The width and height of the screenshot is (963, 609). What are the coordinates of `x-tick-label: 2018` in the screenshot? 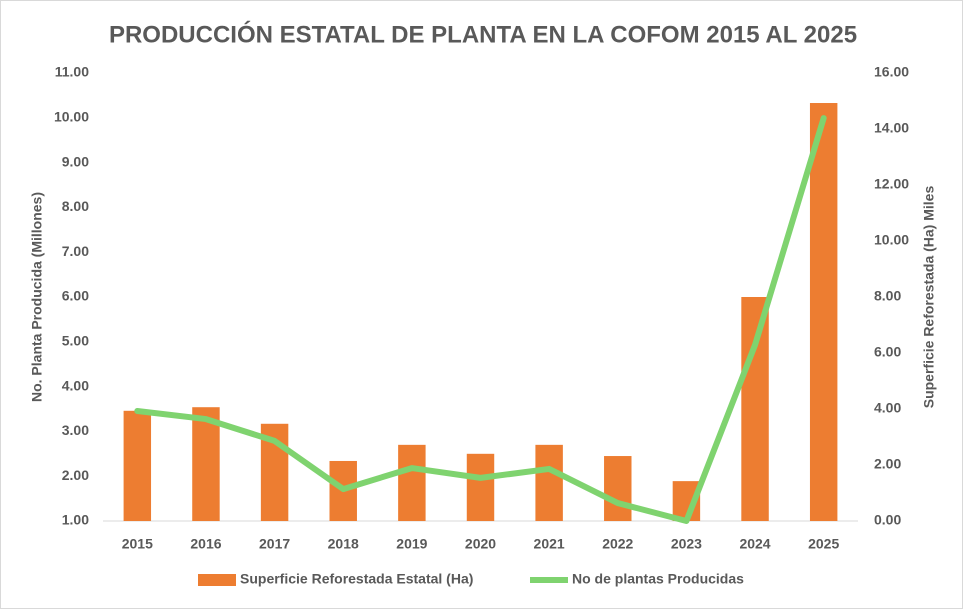 It's located at (343, 544).